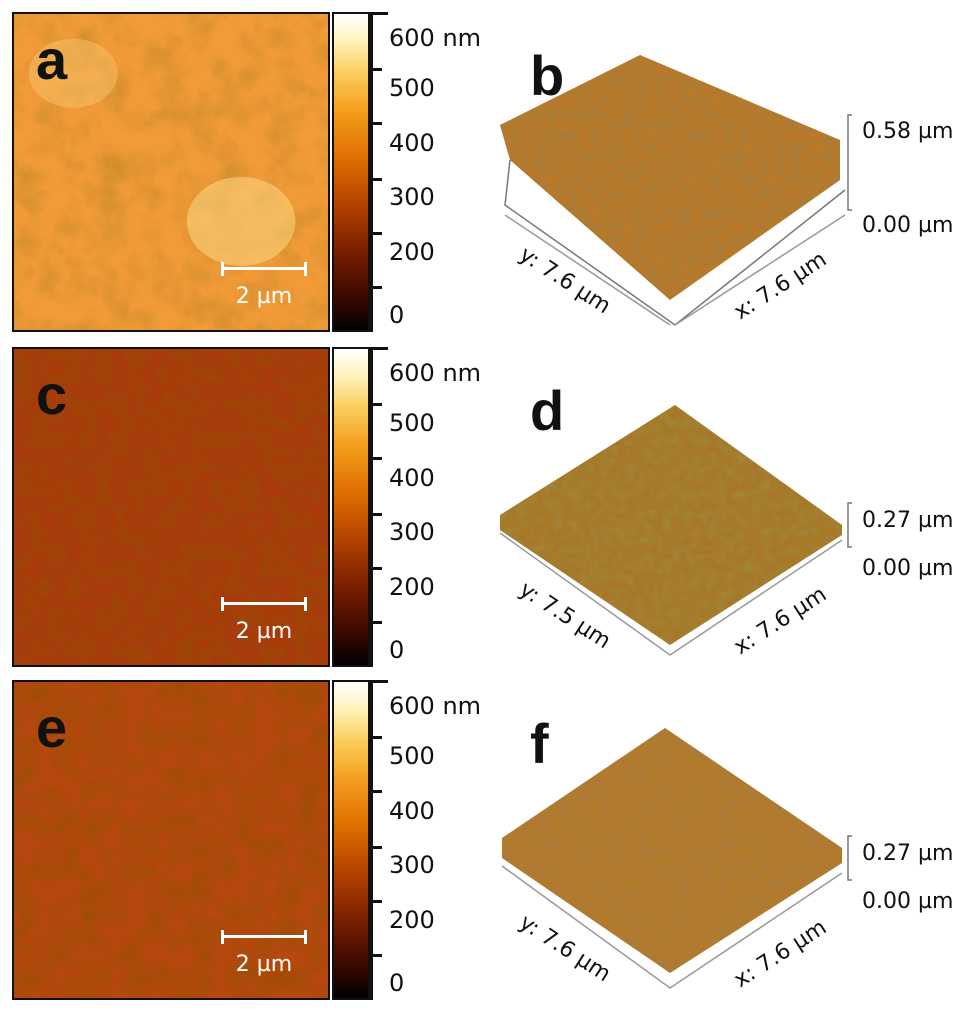  I want to click on height-map-a: a 2 µm, so click(171, 172).